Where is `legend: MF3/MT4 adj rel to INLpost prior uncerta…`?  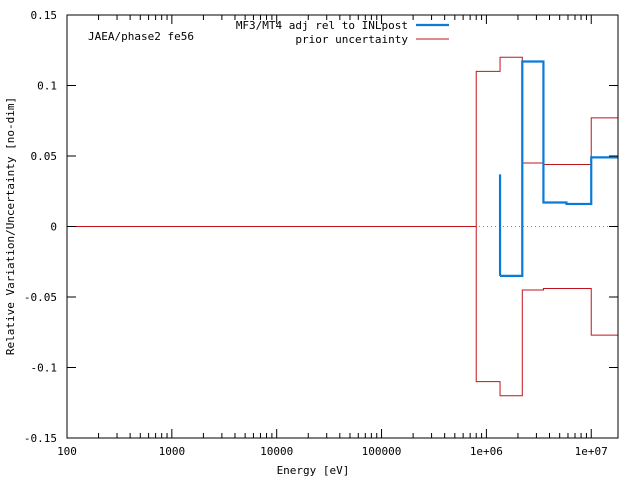 legend: MF3/MT4 adj rel to INLpost prior uncerta… is located at coordinates (342, 32).